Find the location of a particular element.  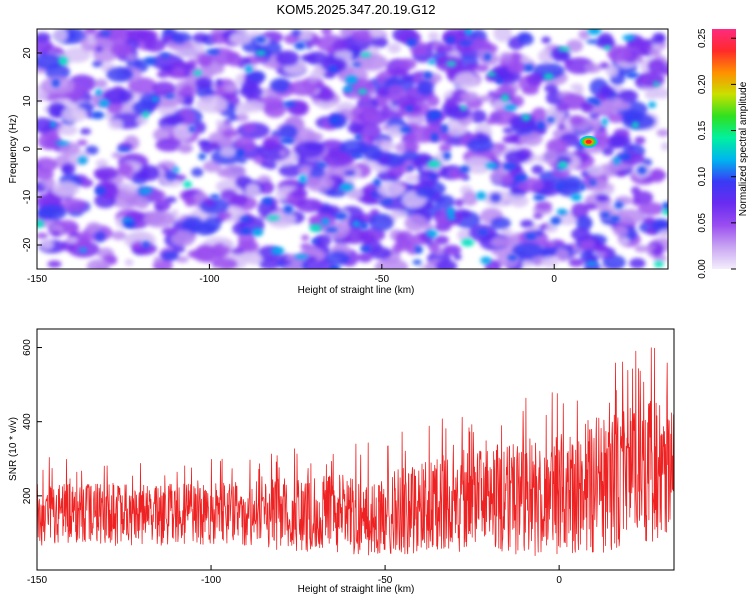

spectrogram-y-ticks: -20 -10 0 10 20 is located at coordinates (32, 149).